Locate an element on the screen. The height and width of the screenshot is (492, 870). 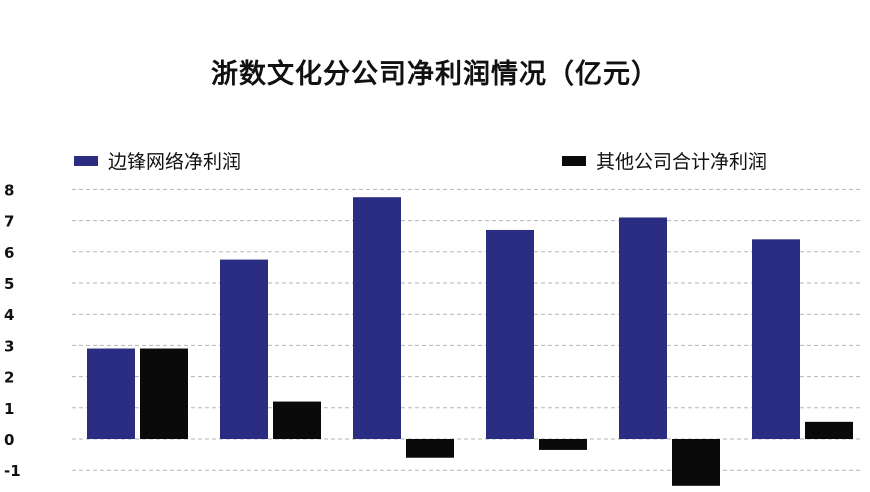
legend-item-series-1: 边锋网络净利润 is located at coordinates (157, 160).